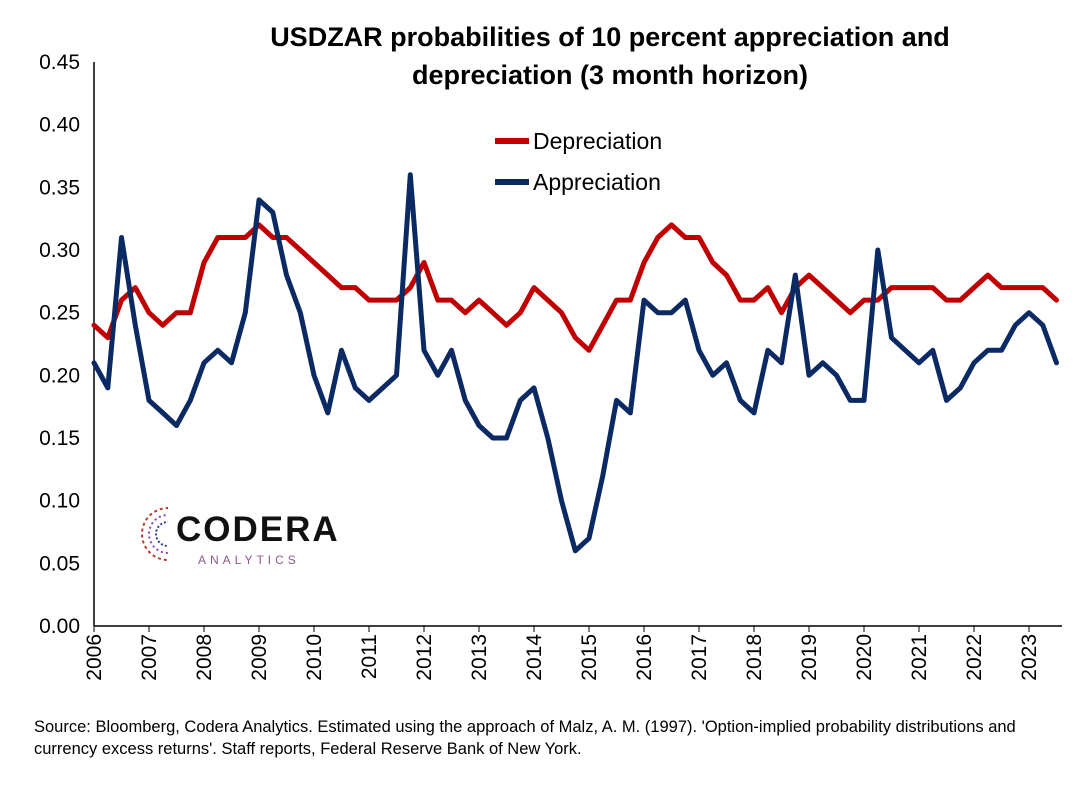  What do you see at coordinates (59, 62) in the screenshot?
I see `y-tick-label: 0.45` at bounding box center [59, 62].